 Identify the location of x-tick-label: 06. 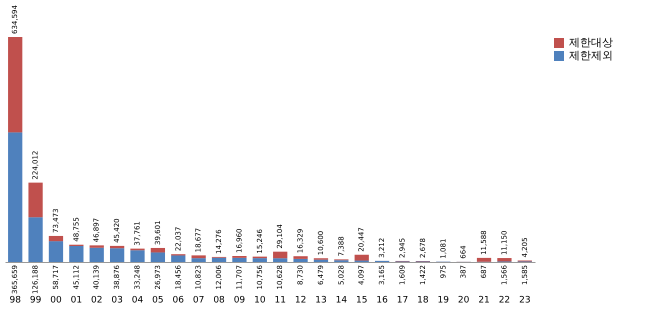
(178, 301).